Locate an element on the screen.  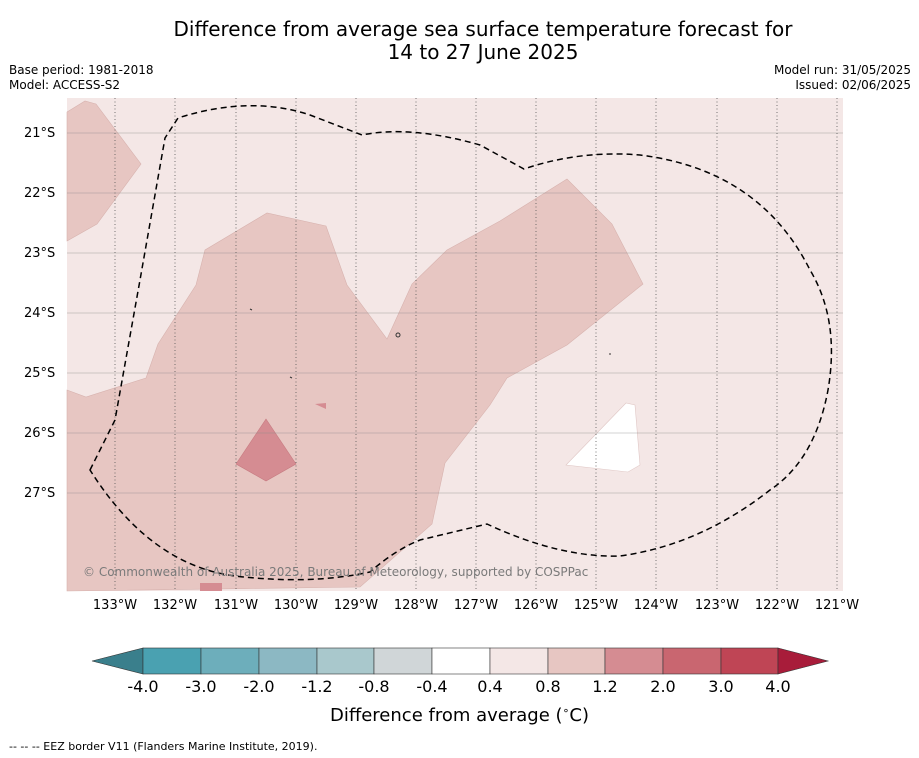
colorbar-extend-high is located at coordinates (803, 661).